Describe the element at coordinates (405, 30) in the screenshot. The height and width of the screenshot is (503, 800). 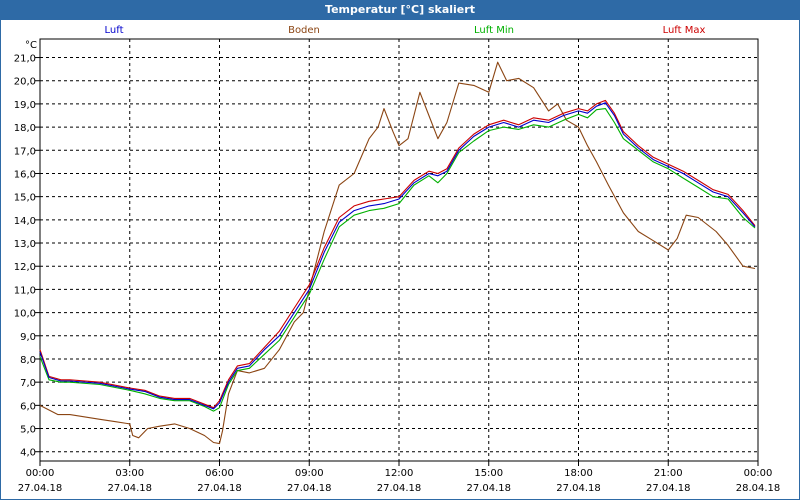
I see `legend: Luft Boden Luft Min Luft Max` at that location.